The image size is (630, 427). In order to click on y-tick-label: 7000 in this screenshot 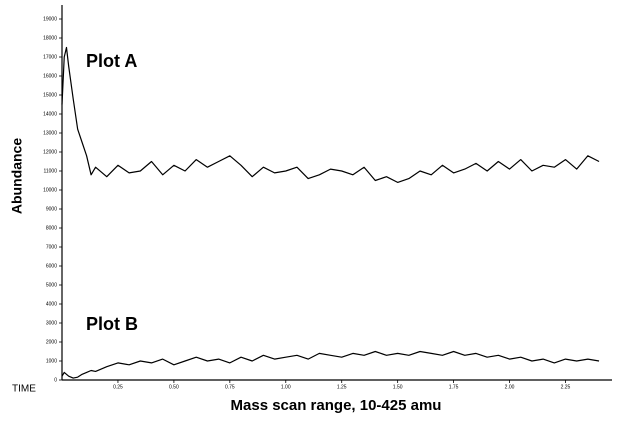, I will do `click(51, 247)`.